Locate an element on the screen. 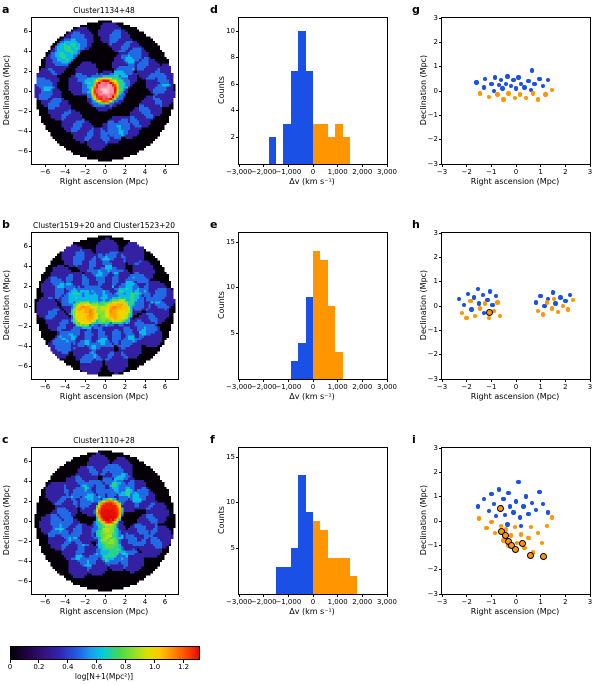  x-tick-label: 2 is located at coordinates (125, 172).